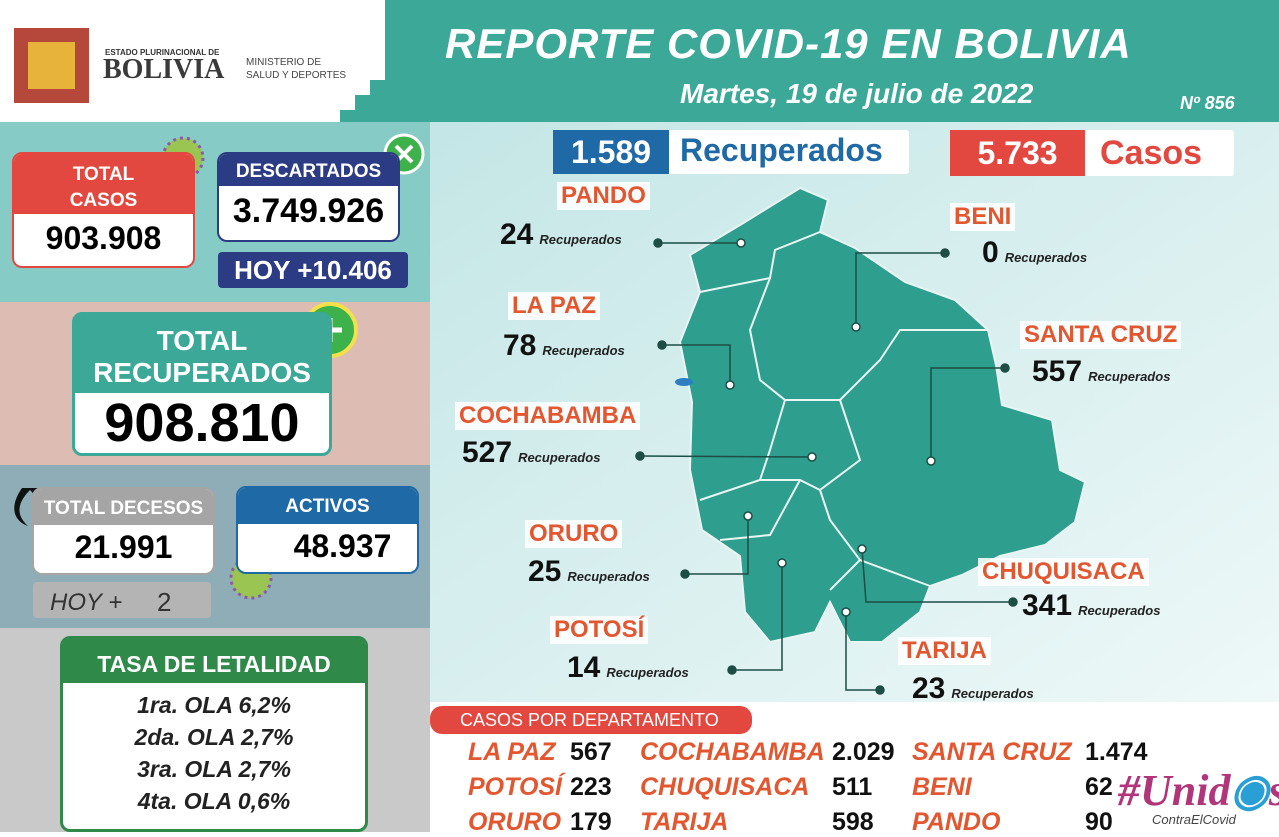 The height and width of the screenshot is (837, 1279). Describe the element at coordinates (214, 801) in the screenshot. I see `letalidad-row: 4ta. OLA 0,6%` at that location.